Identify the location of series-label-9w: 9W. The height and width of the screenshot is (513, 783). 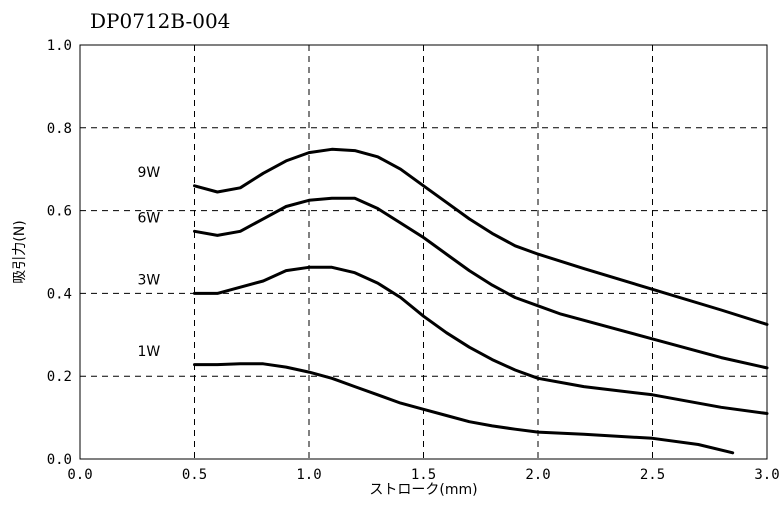
(149, 173).